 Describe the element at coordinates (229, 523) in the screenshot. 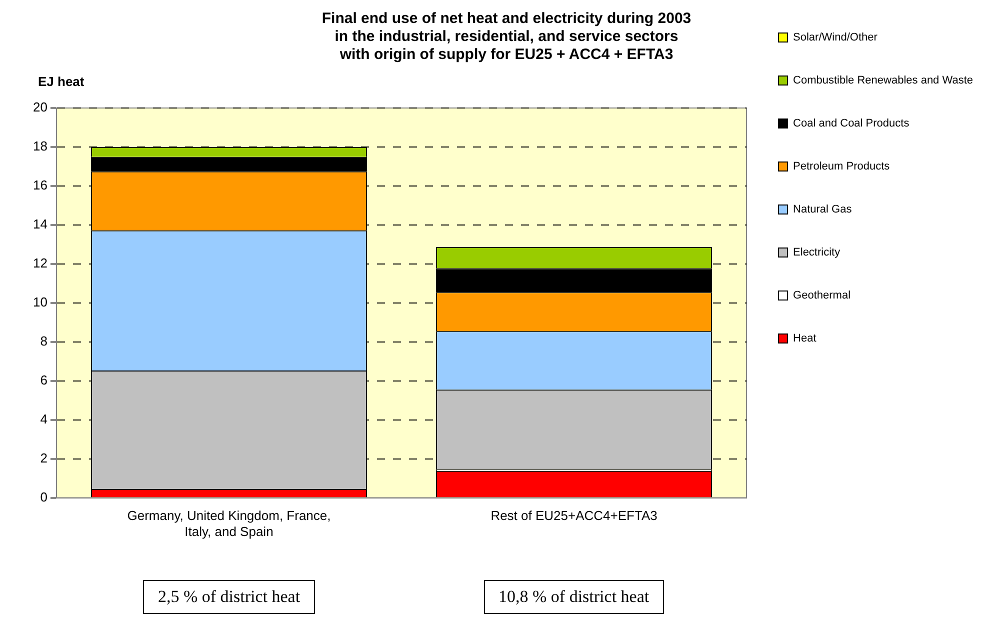

I see `x-tick-label: Germany, United Kingdom, France, Italy, and Spain` at that location.